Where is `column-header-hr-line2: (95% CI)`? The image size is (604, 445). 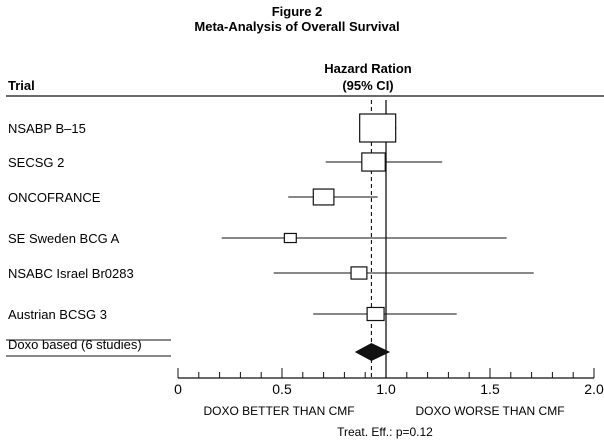 column-header-hr-line2: (95% CI) is located at coordinates (367, 85).